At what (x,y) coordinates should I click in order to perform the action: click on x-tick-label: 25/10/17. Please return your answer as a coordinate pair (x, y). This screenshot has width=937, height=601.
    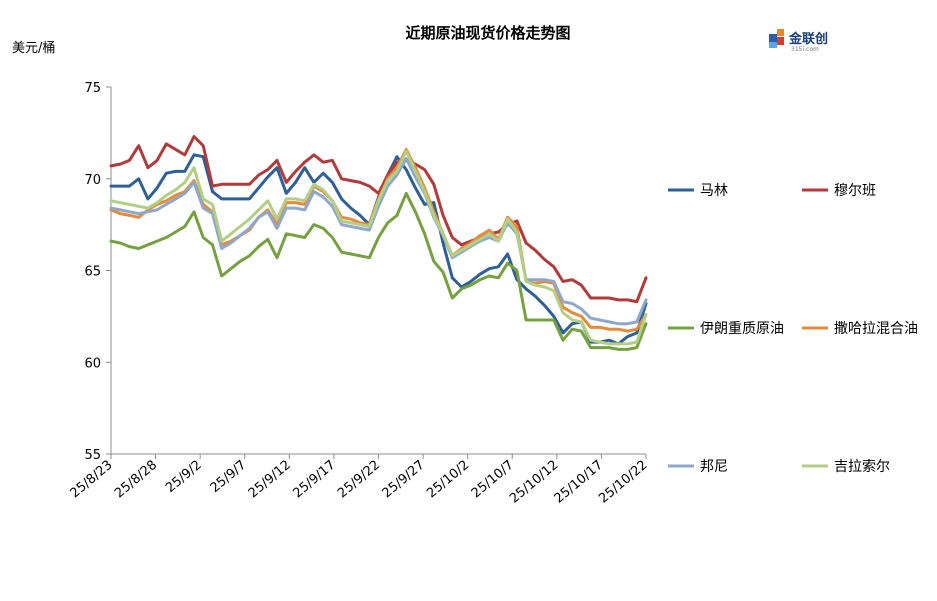
    Looking at the image, I should click on (579, 482).